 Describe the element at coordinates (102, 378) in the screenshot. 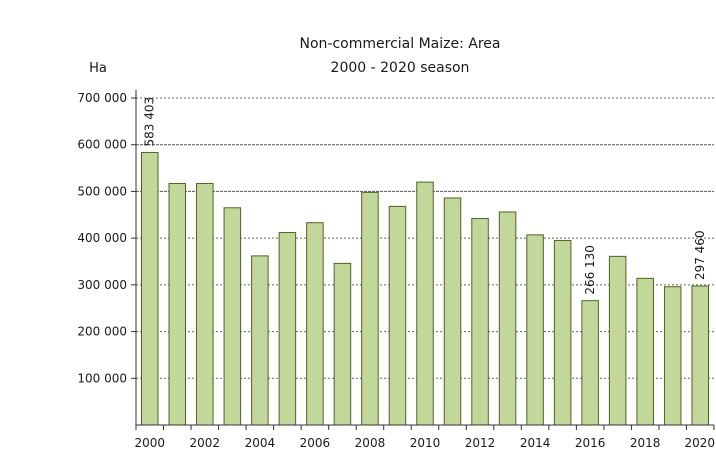

I see `y-tick-label: 100 000` at that location.